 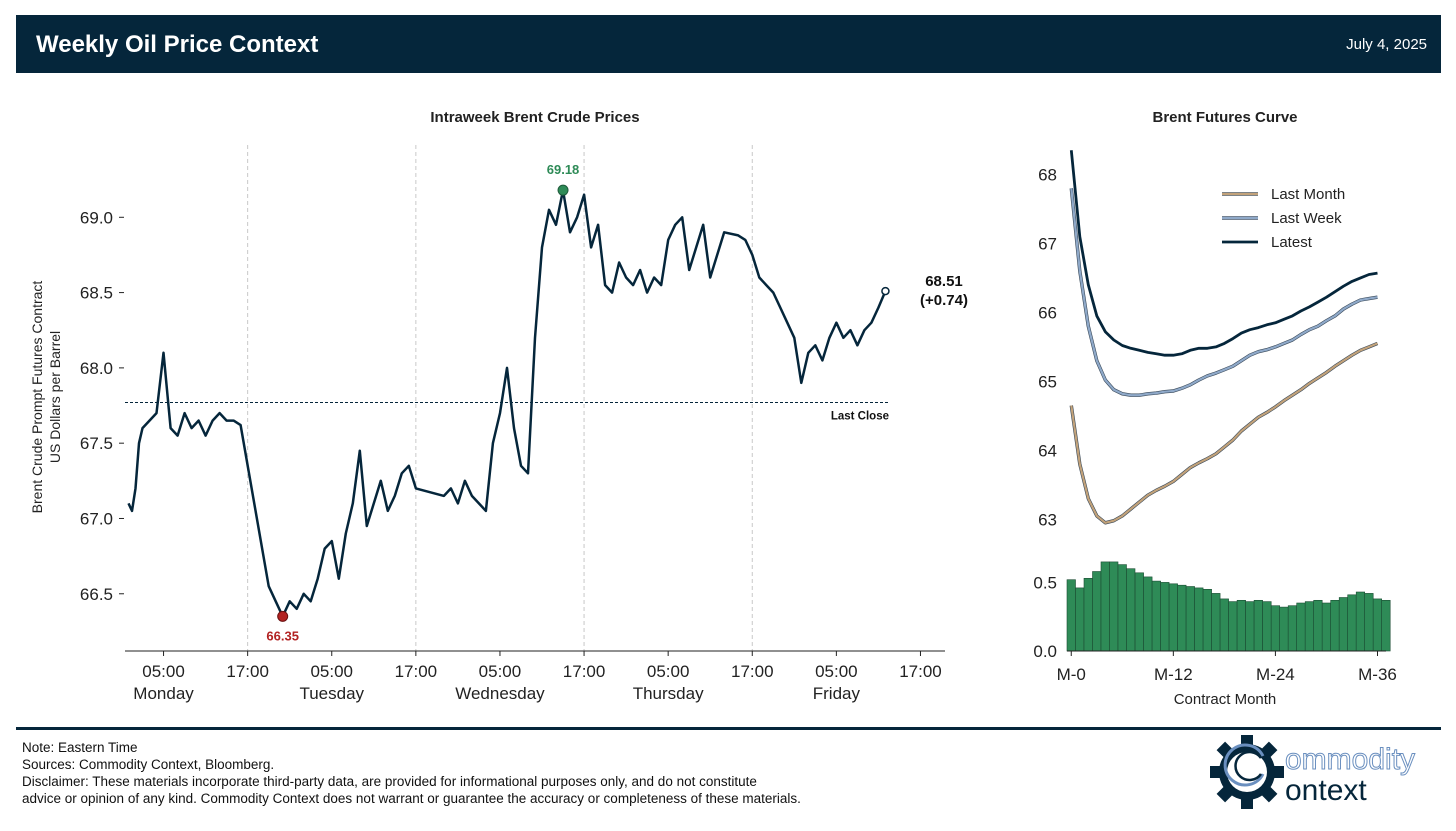 What do you see at coordinates (500, 693) in the screenshot?
I see `intraweek-xtick-day-4: Wednesday` at bounding box center [500, 693].